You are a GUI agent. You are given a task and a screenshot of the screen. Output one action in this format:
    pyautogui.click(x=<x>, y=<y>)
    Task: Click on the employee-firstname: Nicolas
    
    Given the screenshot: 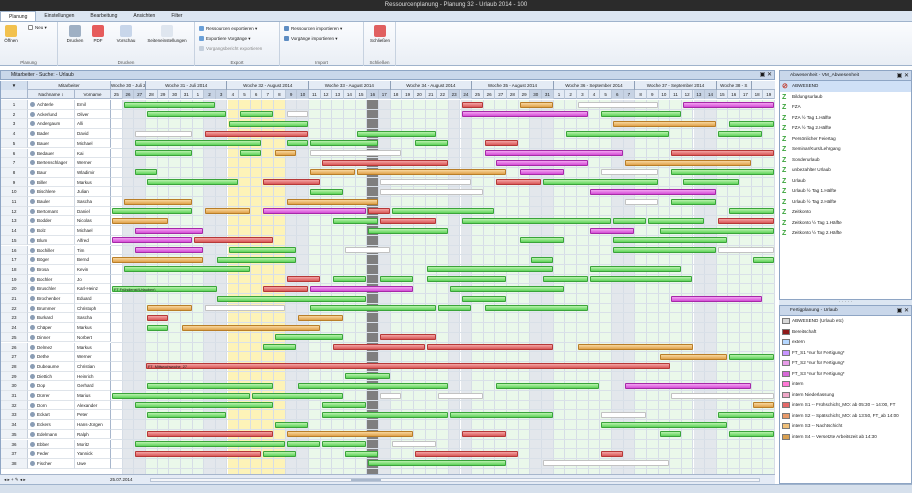 What is the action you would take?
    pyautogui.click(x=93, y=221)
    